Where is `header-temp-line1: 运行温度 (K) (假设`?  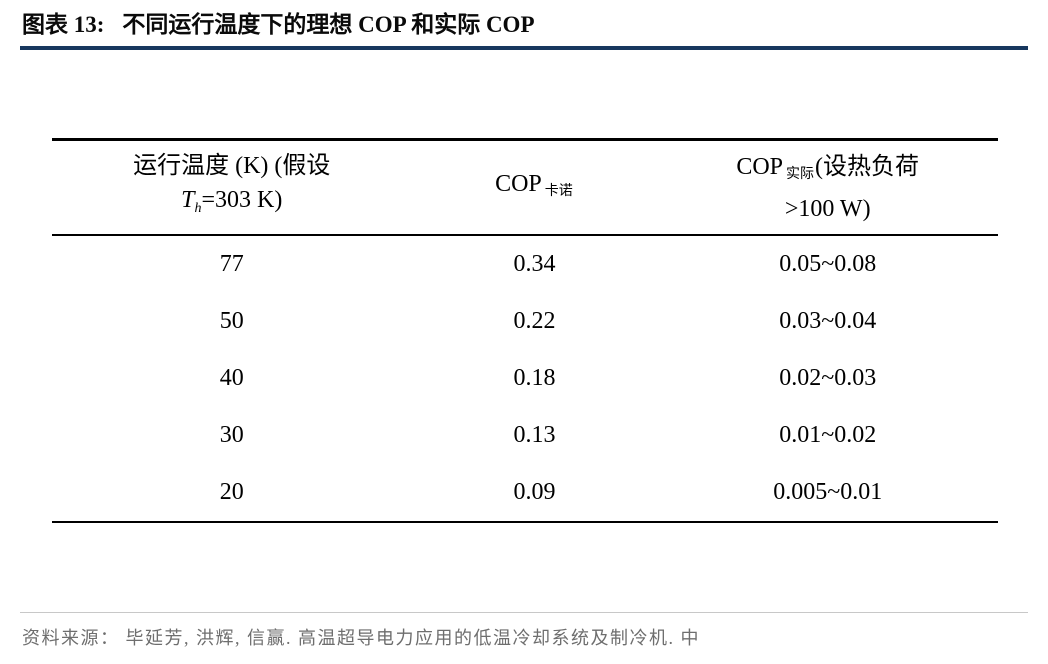 header-temp-line1: 运行温度 (K) (假设 is located at coordinates (232, 166).